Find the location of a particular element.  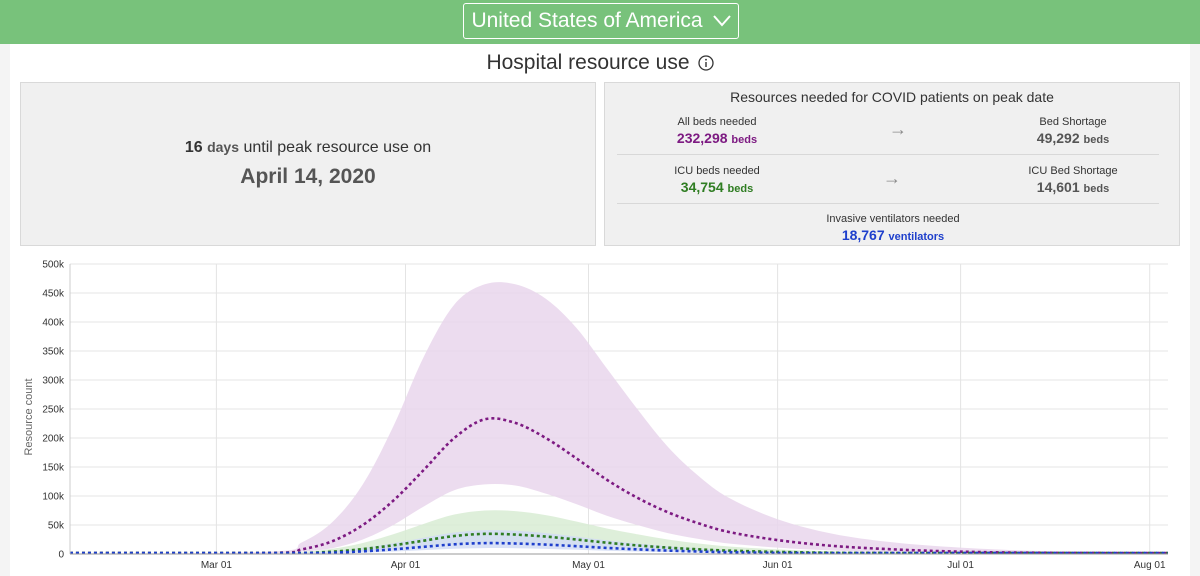

chevron-down-icon is located at coordinates (721, 21).